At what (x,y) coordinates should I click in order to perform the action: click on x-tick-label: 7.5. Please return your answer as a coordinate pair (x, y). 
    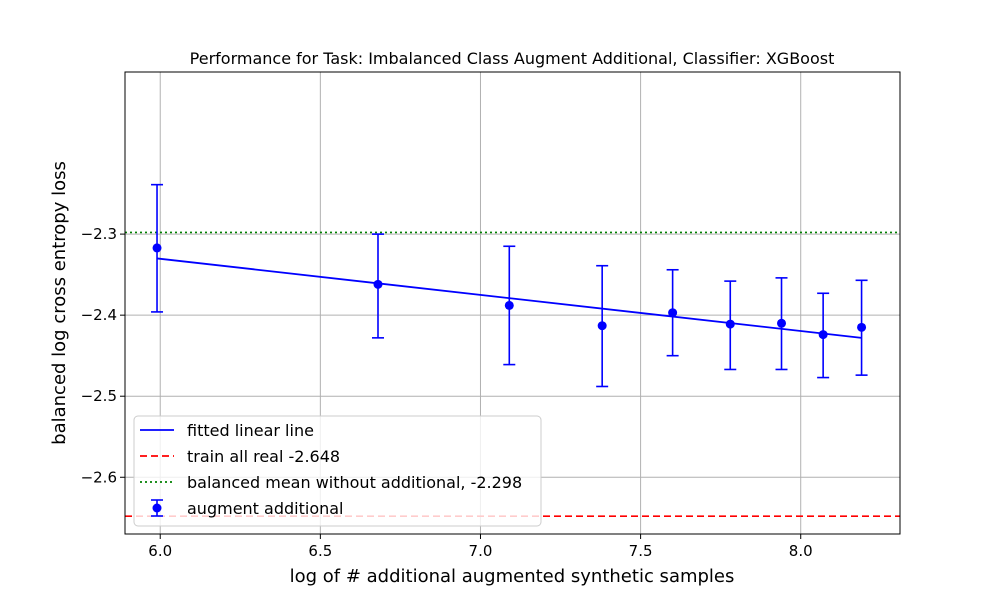
    Looking at the image, I should click on (641, 551).